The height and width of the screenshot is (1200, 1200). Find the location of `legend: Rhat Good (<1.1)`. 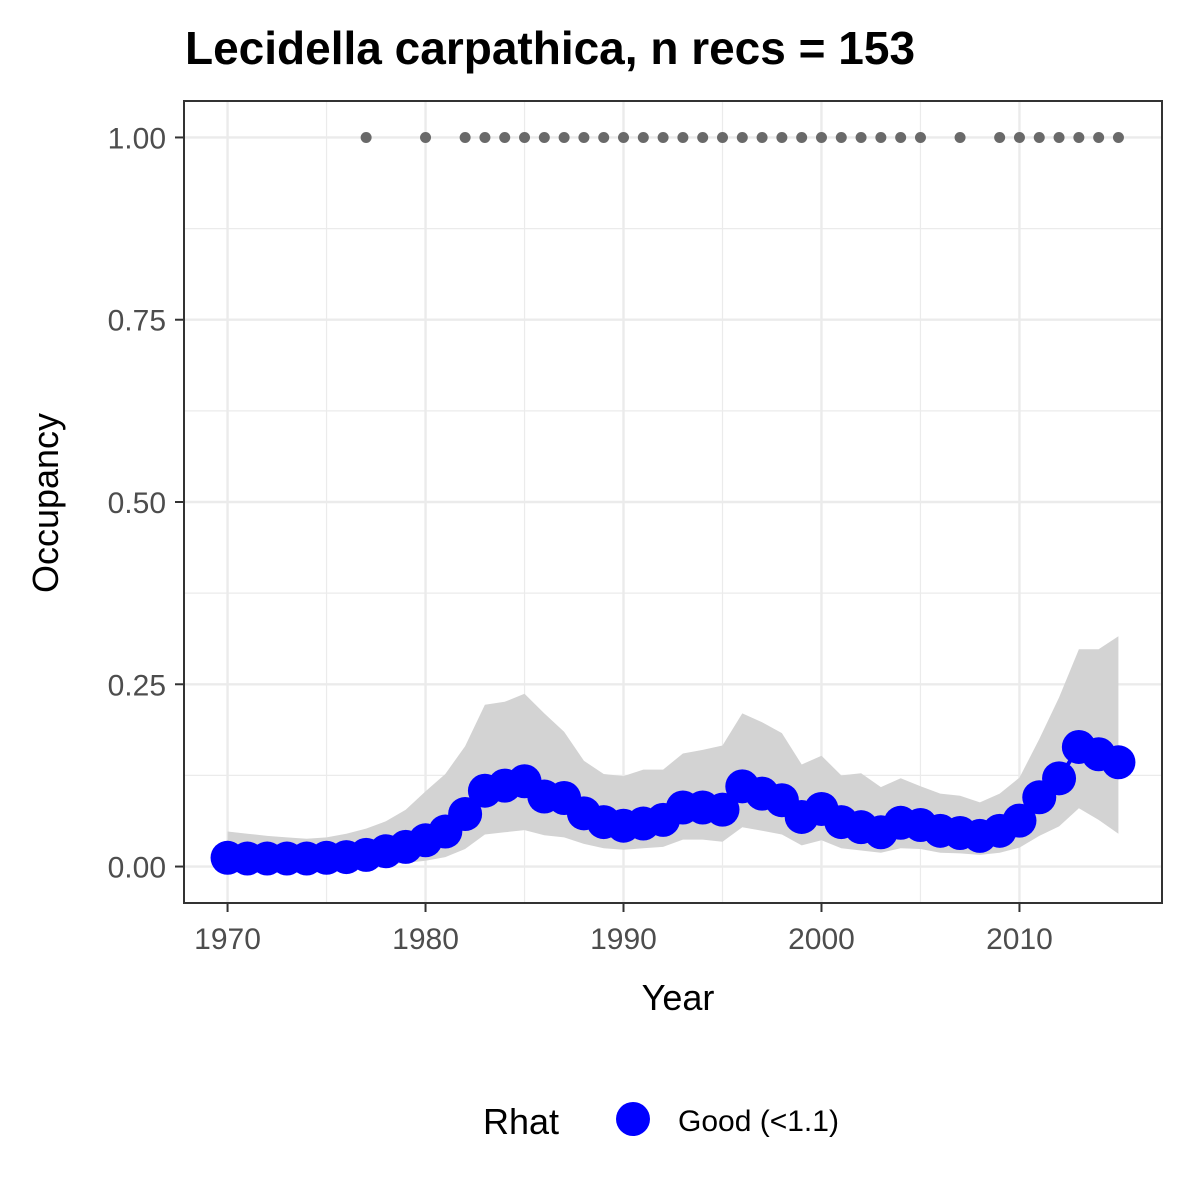

legend: Rhat Good (<1.1) is located at coordinates (661, 1121).